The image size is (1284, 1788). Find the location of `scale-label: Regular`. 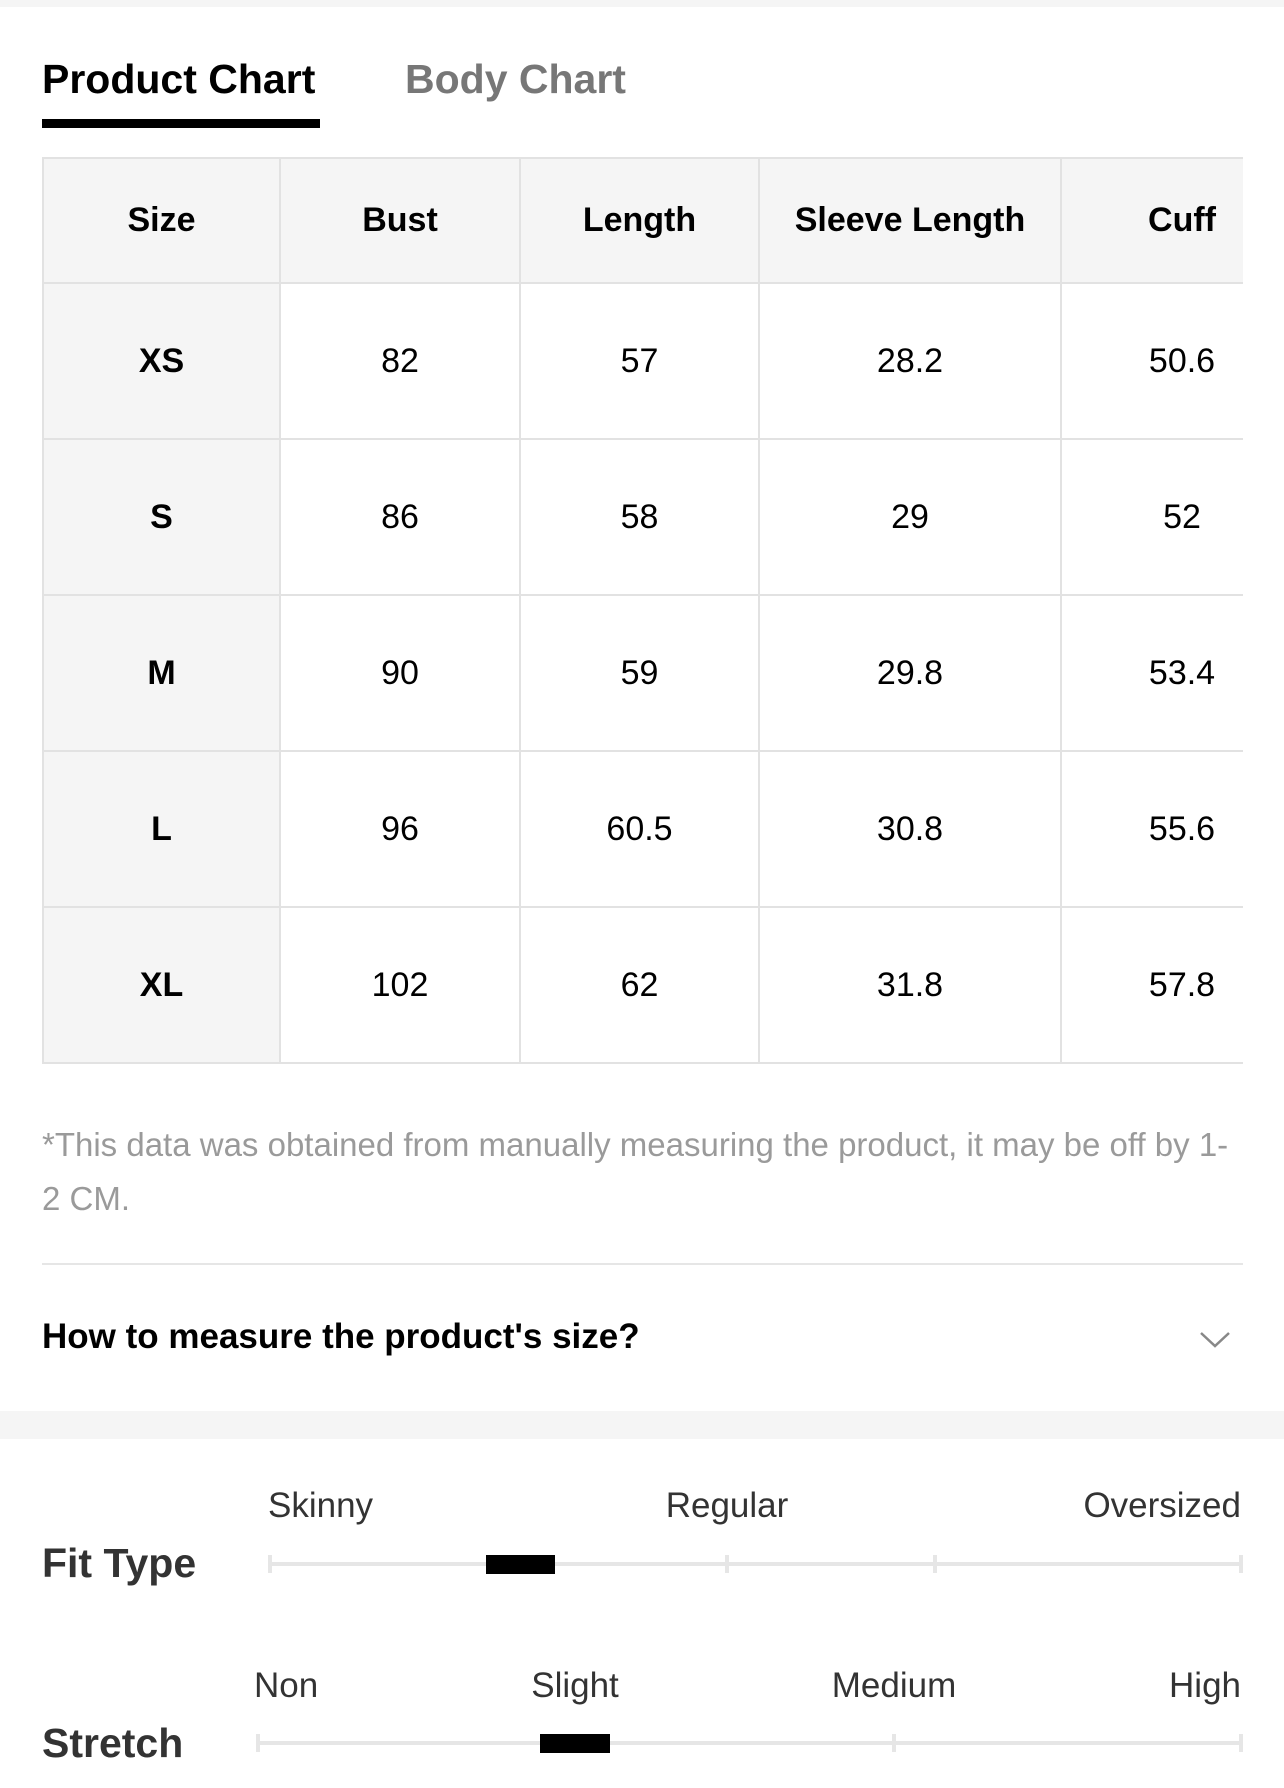

scale-label: Regular is located at coordinates (727, 1505).